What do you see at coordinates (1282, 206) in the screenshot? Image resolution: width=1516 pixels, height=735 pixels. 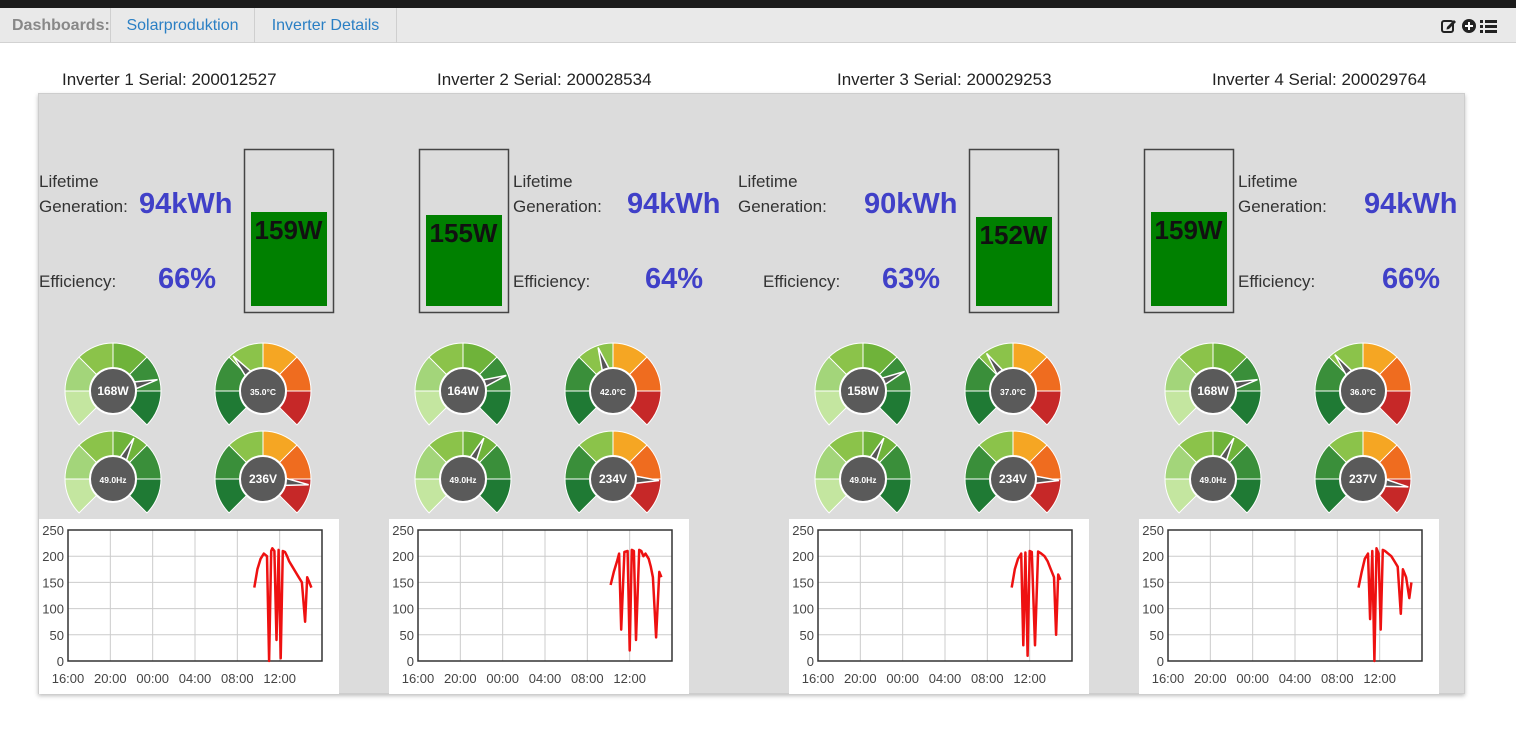 I see `inverter-4-generation-label: Generation:` at bounding box center [1282, 206].